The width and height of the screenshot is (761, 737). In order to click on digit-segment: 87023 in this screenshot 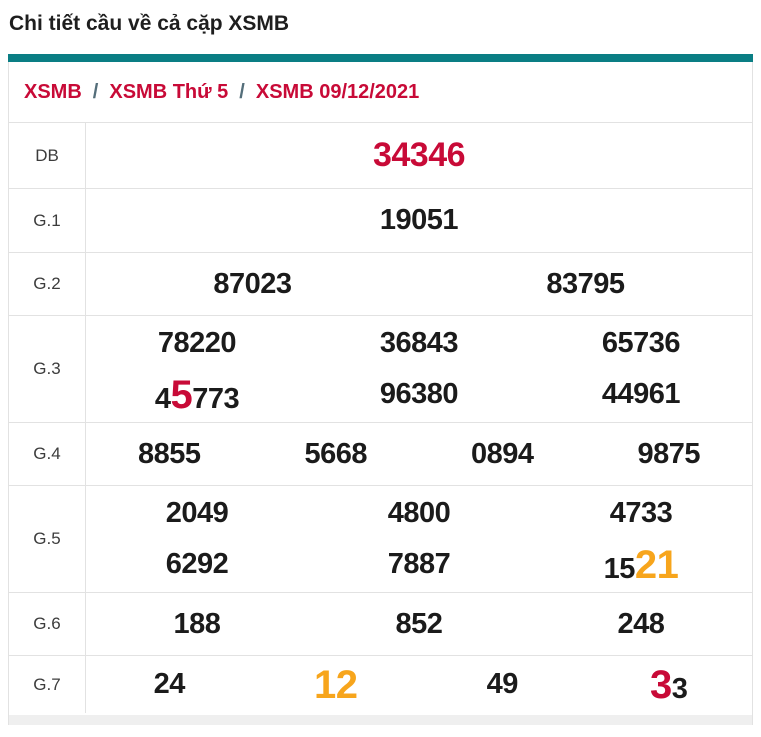, I will do `click(252, 283)`.